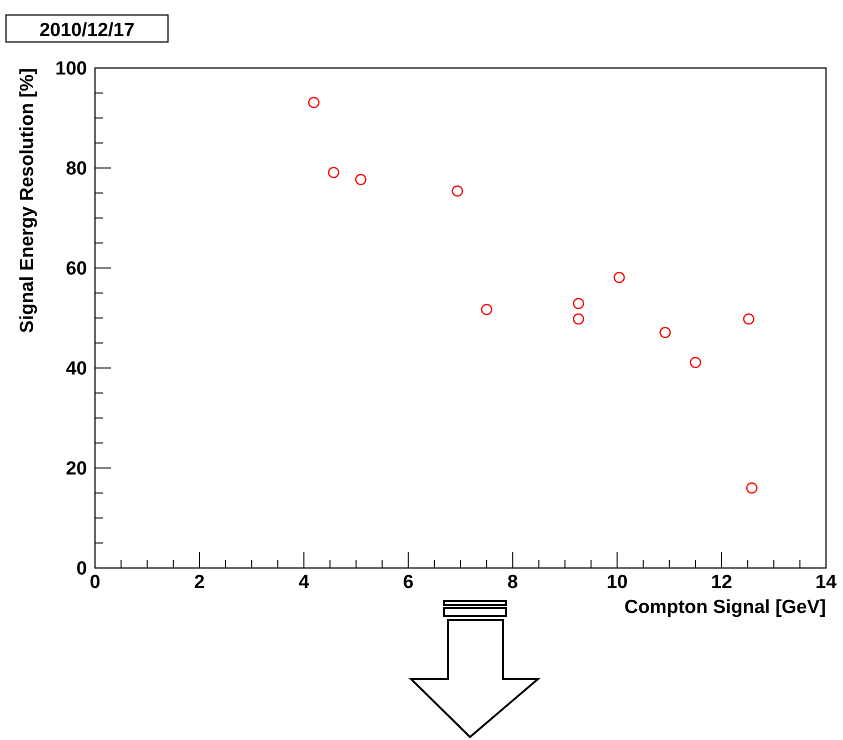  What do you see at coordinates (617, 582) in the screenshot?
I see `x-tick-label: 10` at bounding box center [617, 582].